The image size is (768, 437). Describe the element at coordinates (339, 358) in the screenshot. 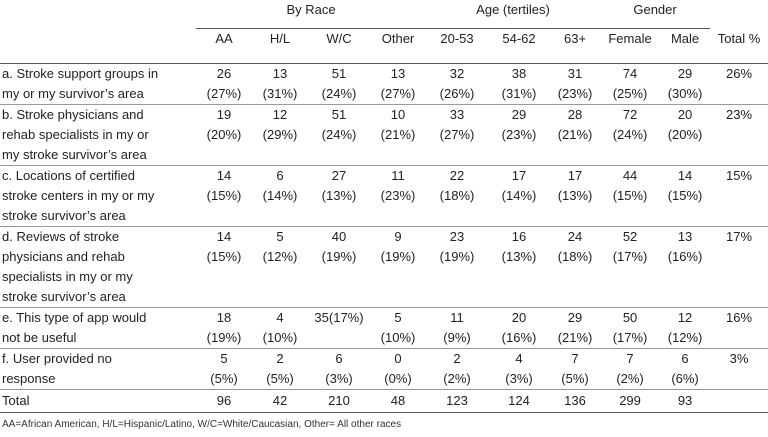

I see `cell-count: 6` at that location.